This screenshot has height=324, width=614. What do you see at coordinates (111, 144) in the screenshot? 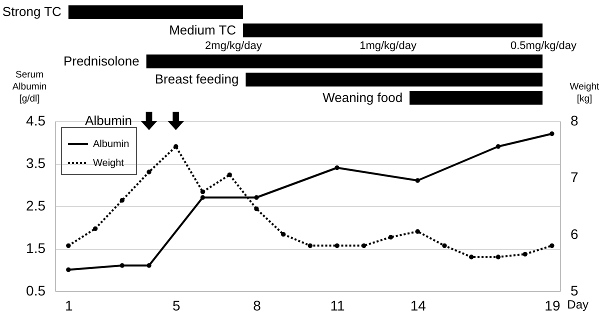
I see `legend-label: Albumin` at bounding box center [111, 144].